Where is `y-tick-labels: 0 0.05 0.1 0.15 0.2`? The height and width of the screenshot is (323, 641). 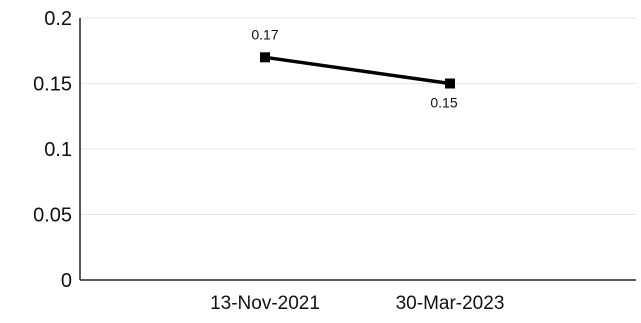 y-tick-labels: 0 0.05 0.1 0.15 0.2 is located at coordinates (52, 150).